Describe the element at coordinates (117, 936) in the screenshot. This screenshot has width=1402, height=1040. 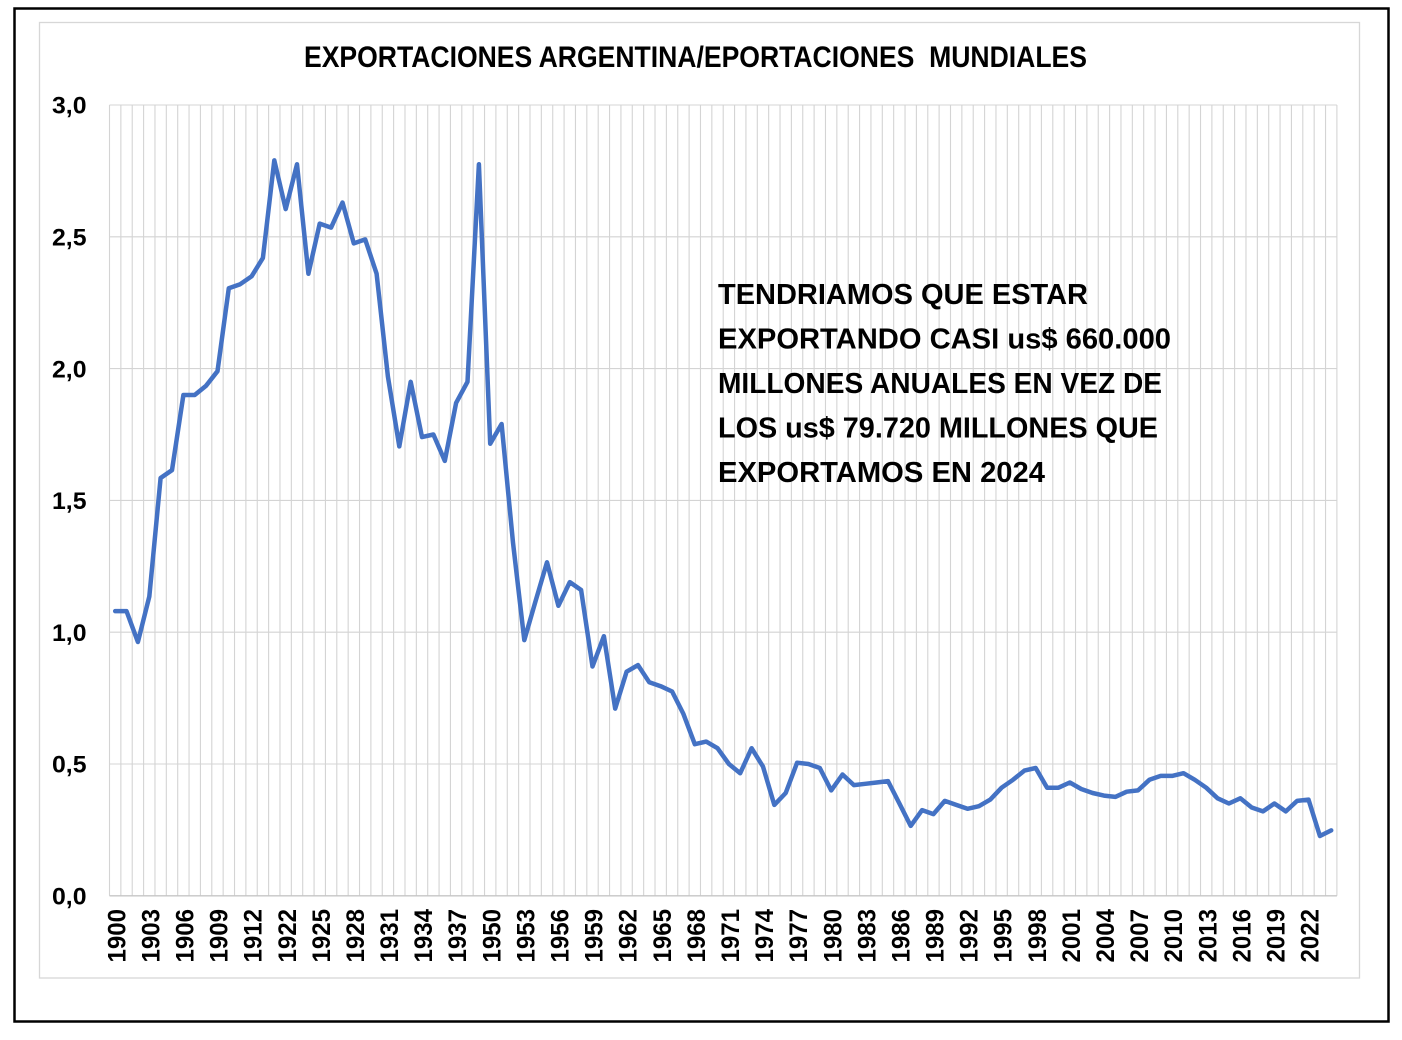
I see `svg-text: 1900` at that location.